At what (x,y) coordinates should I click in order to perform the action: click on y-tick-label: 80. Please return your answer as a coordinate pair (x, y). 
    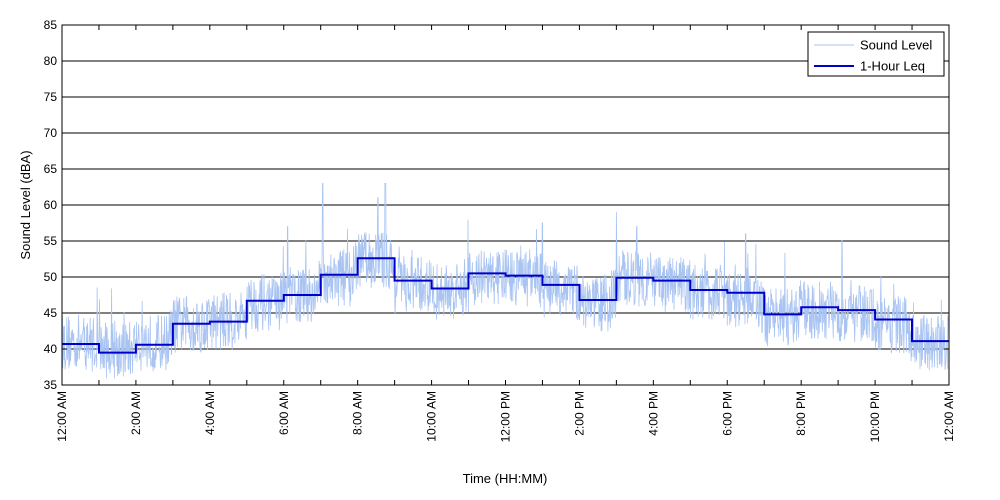
    Looking at the image, I should click on (51, 61).